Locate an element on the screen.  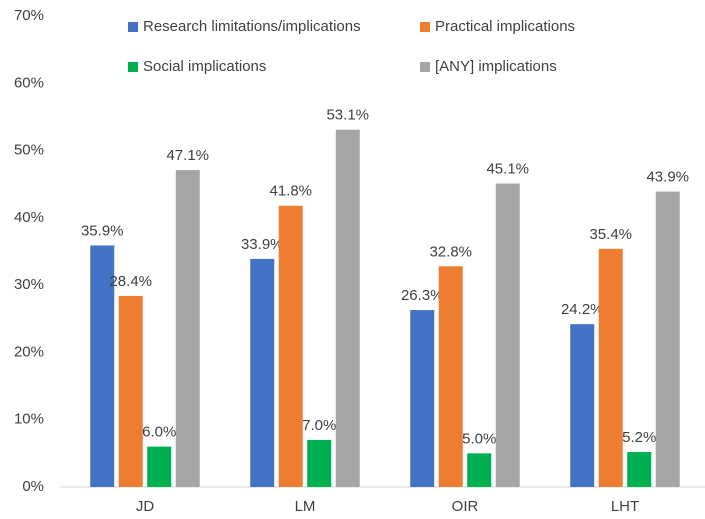
value-label: 5.0% is located at coordinates (479, 438).